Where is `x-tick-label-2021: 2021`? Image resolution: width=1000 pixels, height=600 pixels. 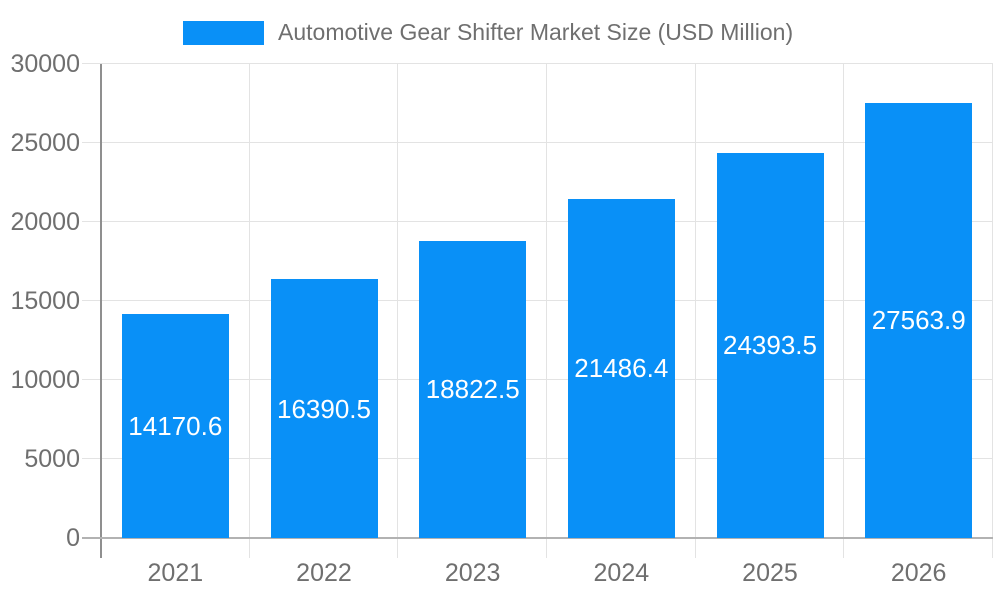 x-tick-label-2021: 2021 is located at coordinates (175, 573).